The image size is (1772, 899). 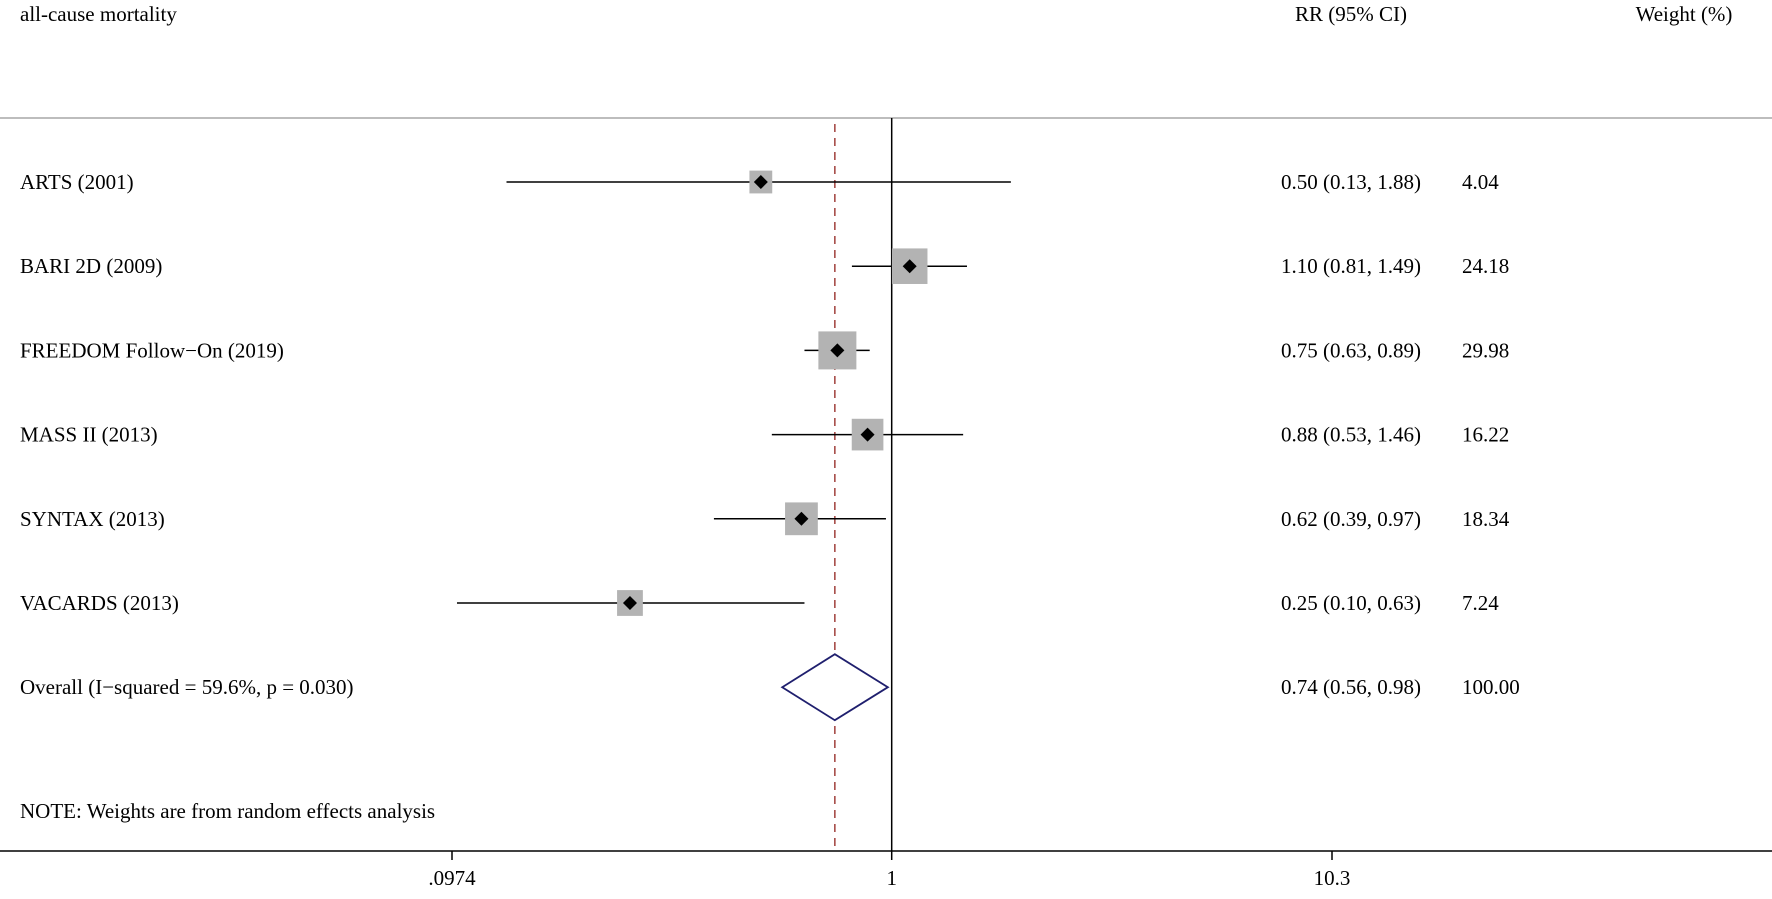 What do you see at coordinates (99, 603) in the screenshot?
I see `study-label: VACARDS (2013)` at bounding box center [99, 603].